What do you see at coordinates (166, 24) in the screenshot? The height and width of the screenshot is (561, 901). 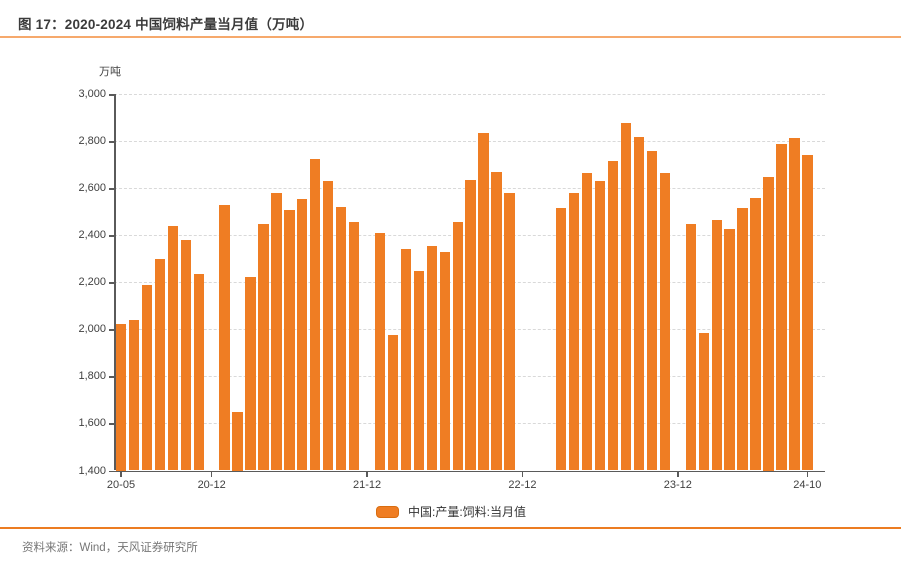 I see `page-title: 图 17：2020-2024 中国饲料产量当月值（万吨）` at bounding box center [166, 24].